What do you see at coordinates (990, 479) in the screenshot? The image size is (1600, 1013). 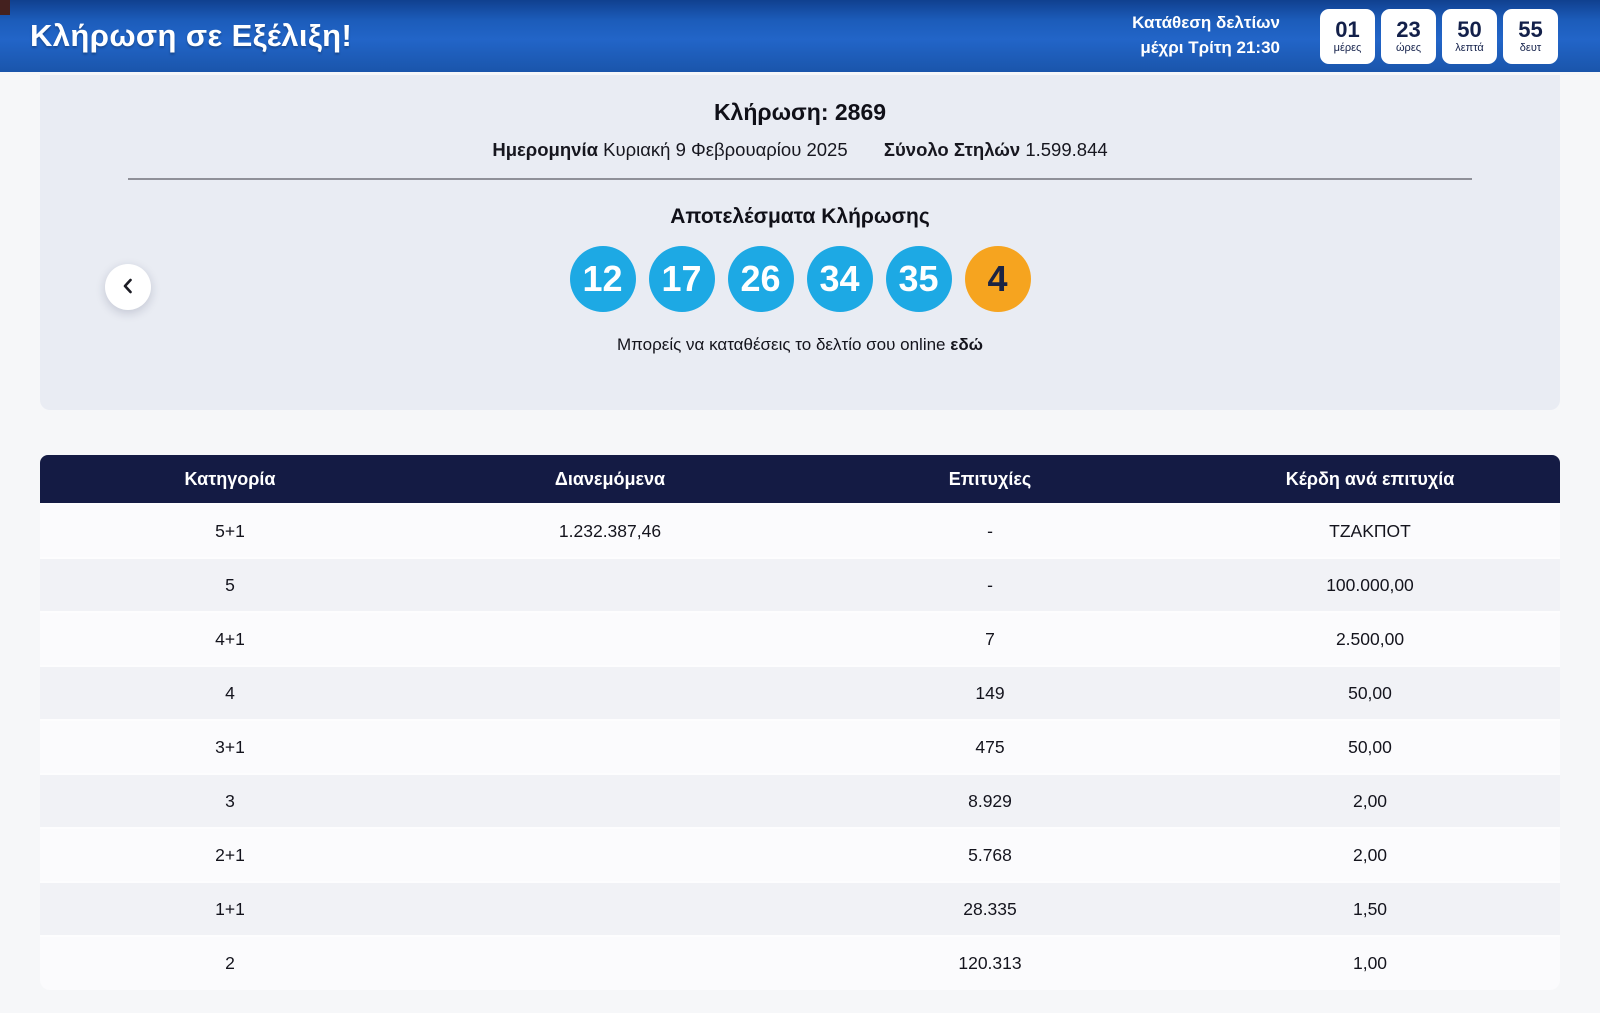 I see `column-header: Επιτυχίες` at bounding box center [990, 479].